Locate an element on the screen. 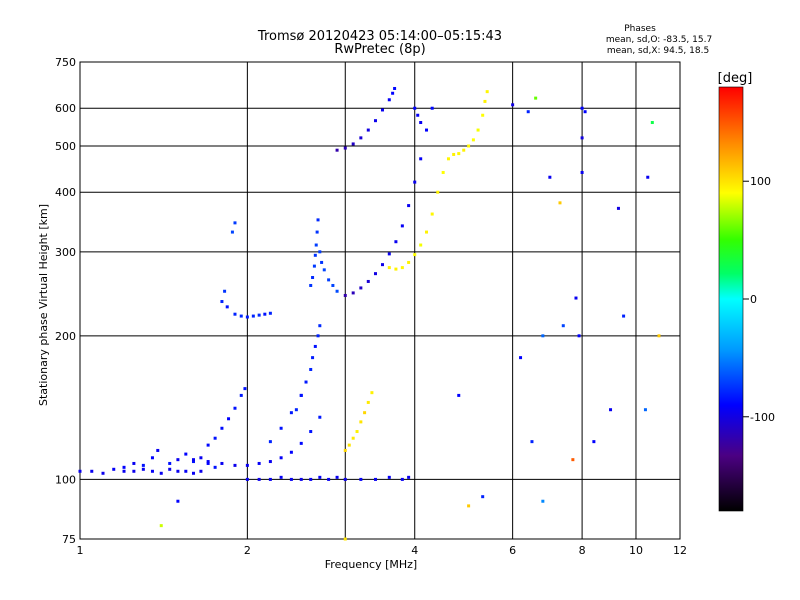  x-tick-label: 8 is located at coordinates (582, 550).